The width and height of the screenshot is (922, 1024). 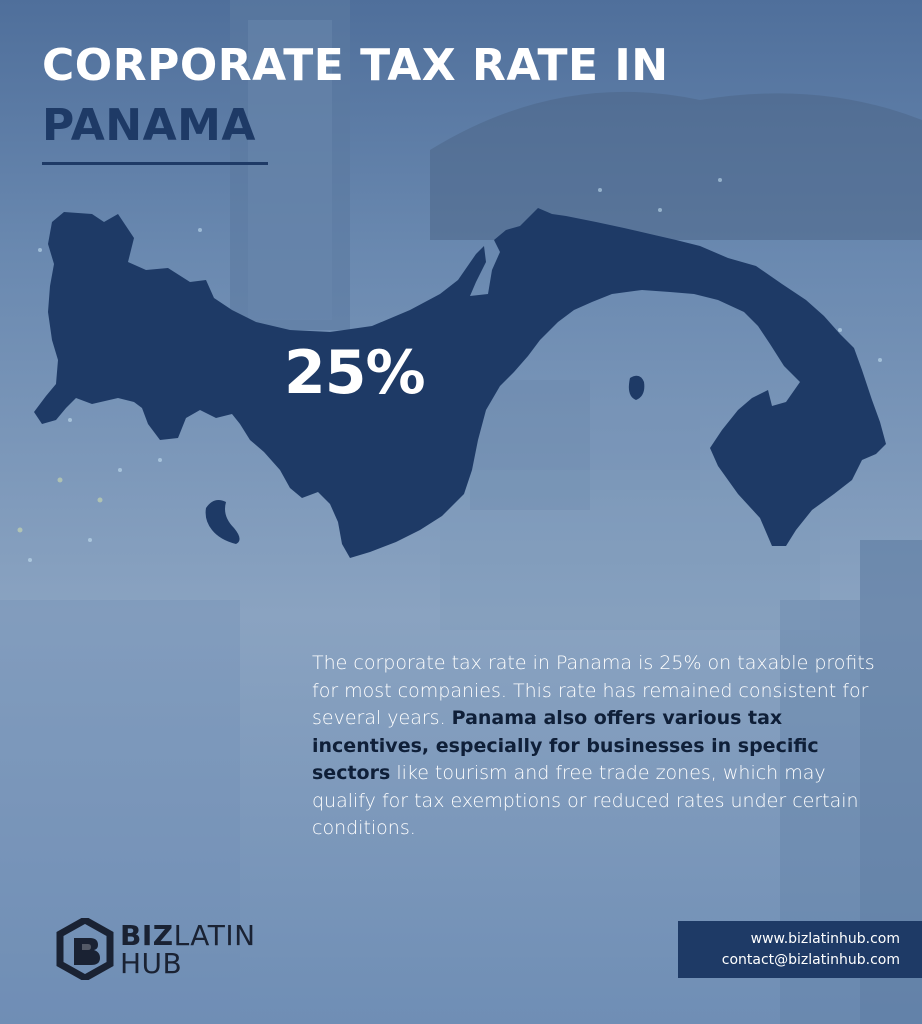 What do you see at coordinates (355, 65) in the screenshot?
I see `title-line-1: CORPORATE TAX RATE IN` at bounding box center [355, 65].